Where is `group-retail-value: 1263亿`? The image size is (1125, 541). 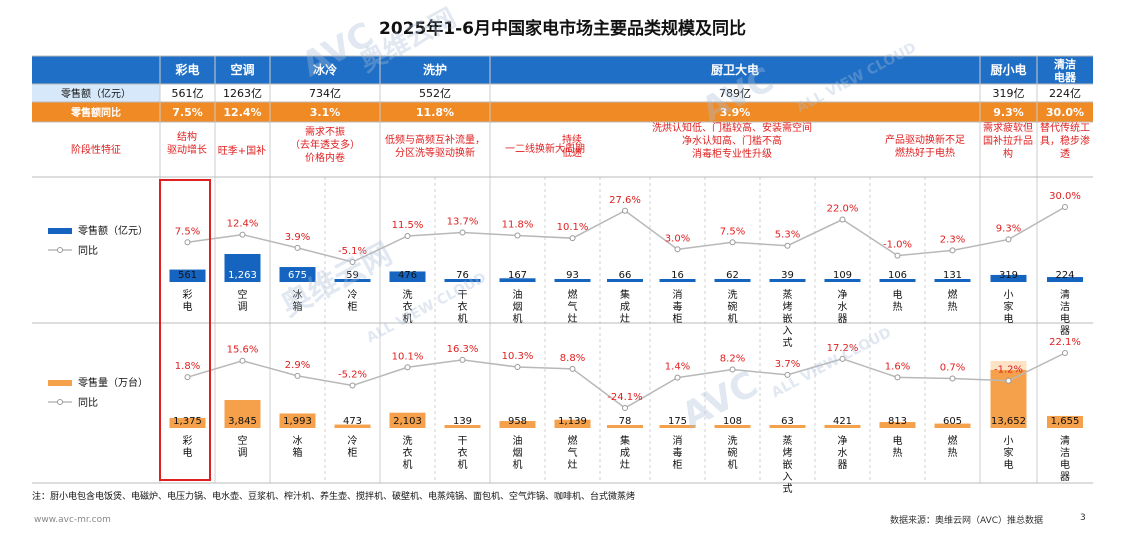 group-retail-value: 1263亿 is located at coordinates (242, 93).